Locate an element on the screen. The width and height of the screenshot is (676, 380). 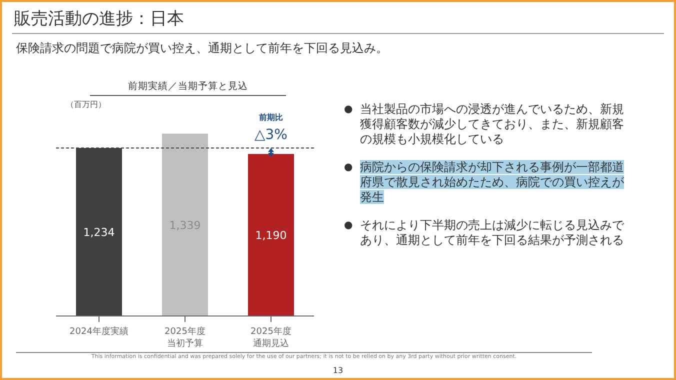
text: ●当社製品の市場への浸透が進んでいるため、新規獲得顧客数が減少してきており、また、新規顧客の規模も小規模化している is located at coordinates (484, 124).